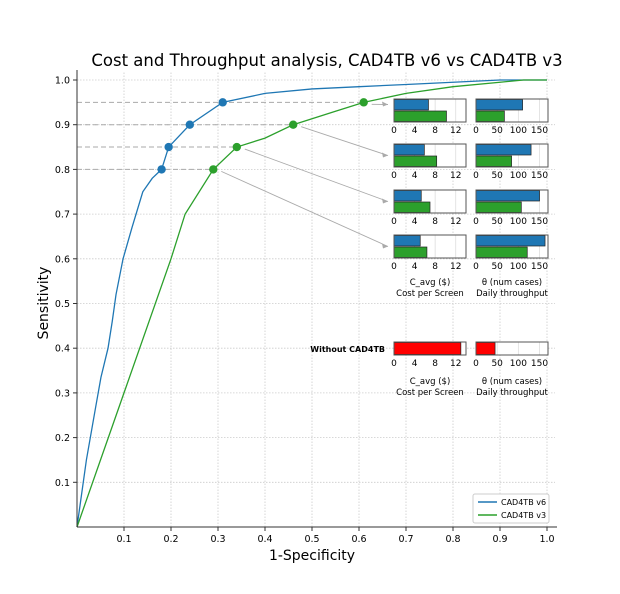  Describe the element at coordinates (347, 349) in the screenshot. I see `baseline-label: Without CAD4TB` at that location.